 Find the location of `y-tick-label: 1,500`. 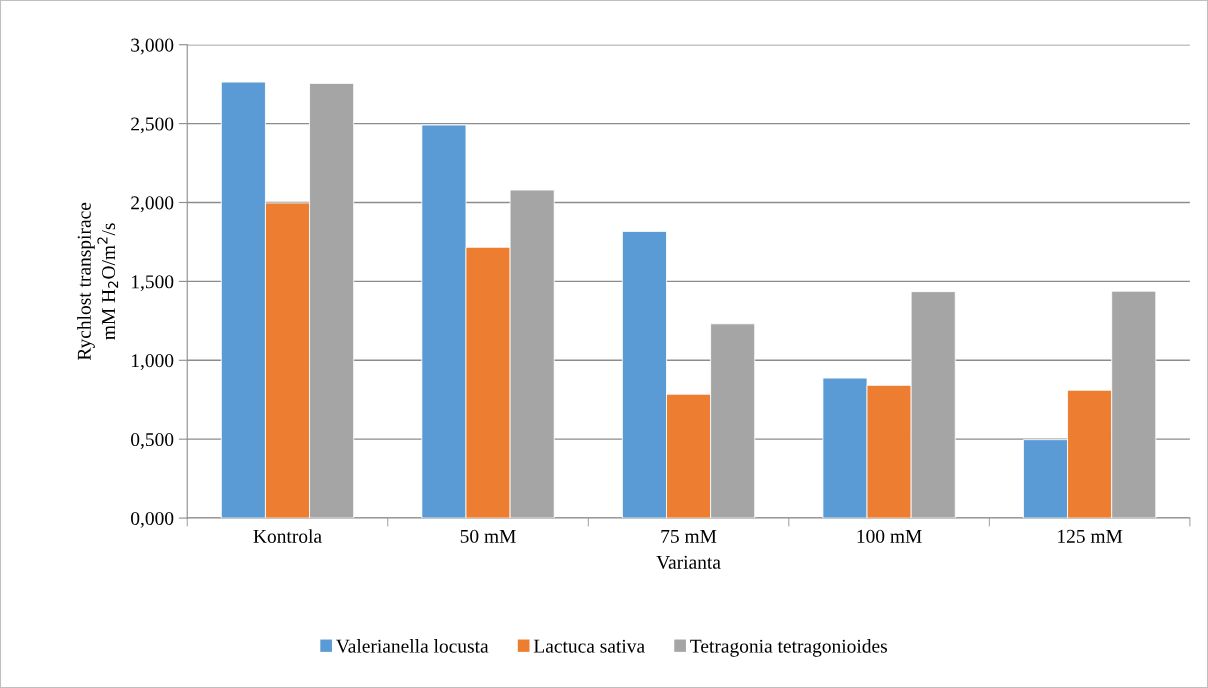

y-tick-label: 1,500 is located at coordinates (153, 283).